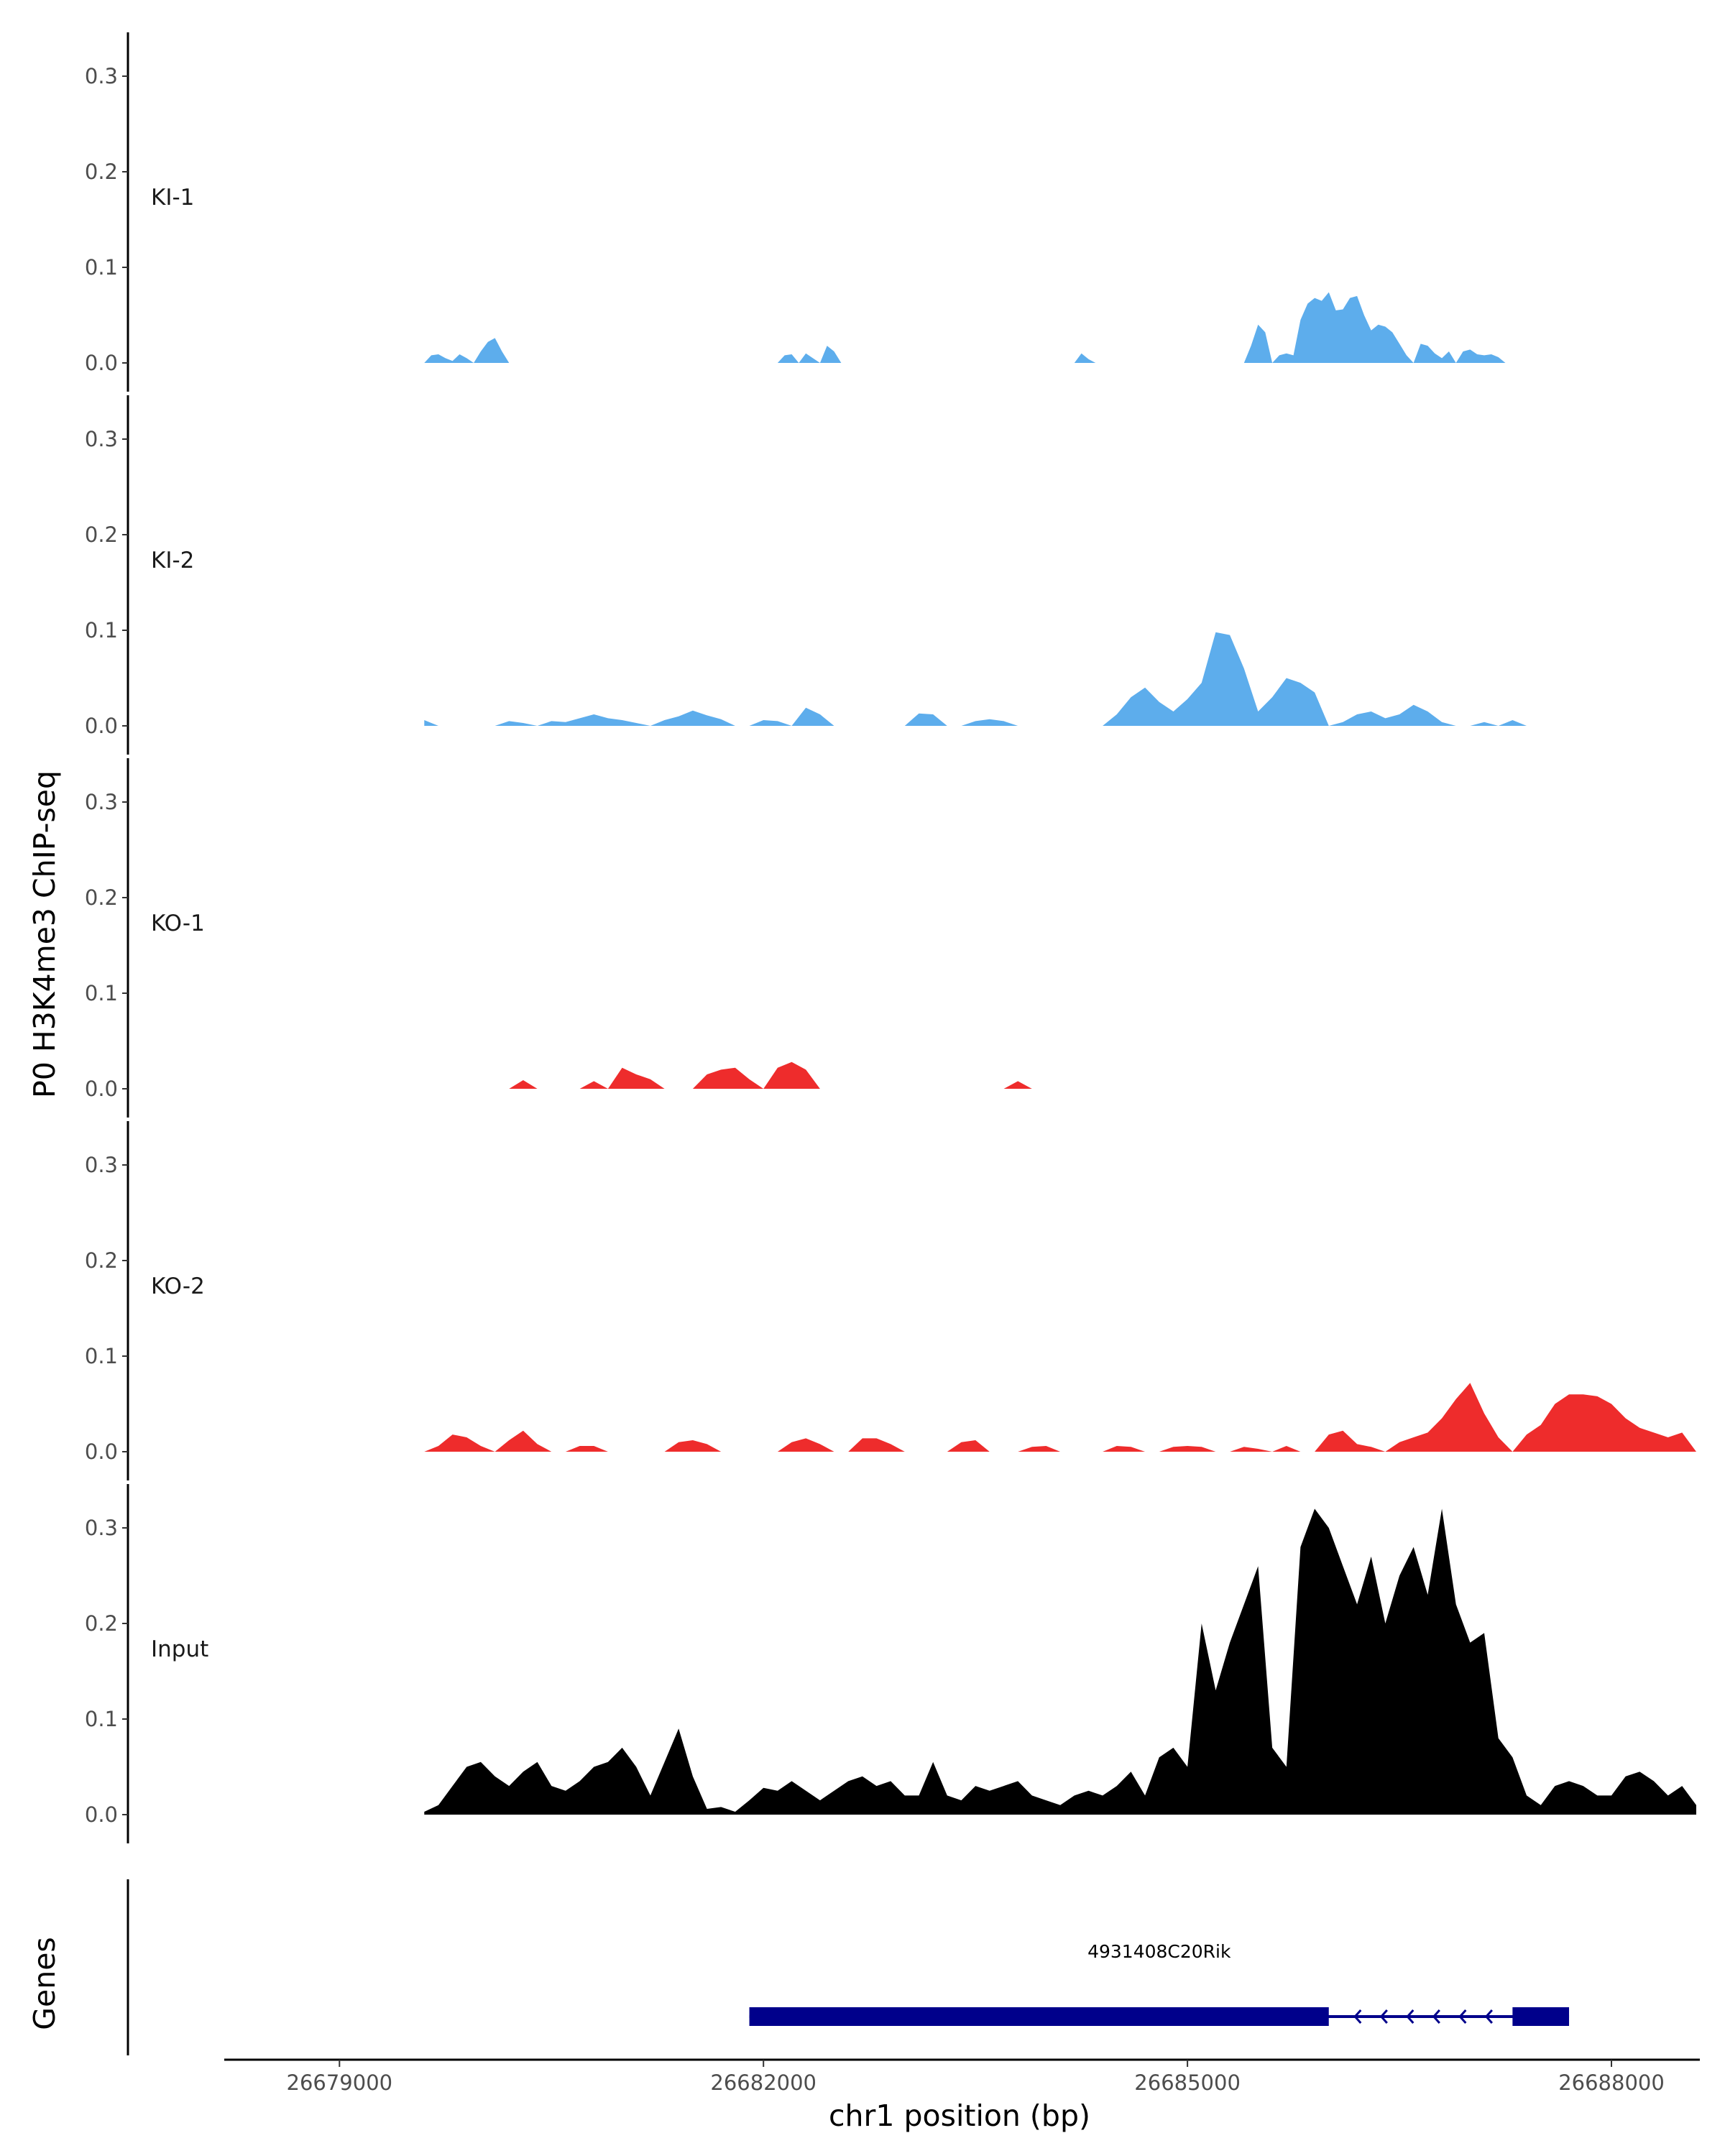 The width and height of the screenshot is (1725, 2156). What do you see at coordinates (44, 1984) in the screenshot?
I see `genes-axis-title: Genes` at bounding box center [44, 1984].